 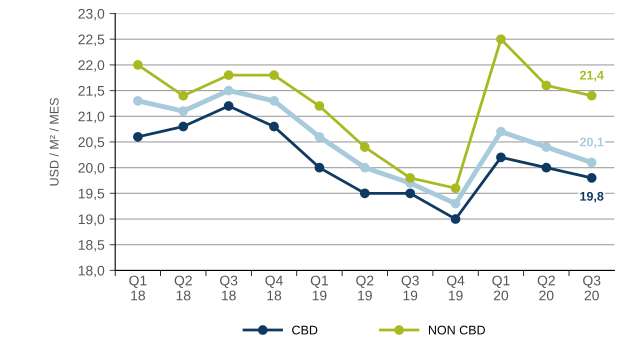 I want to click on x-tick-label: Q1 19, so click(x=319, y=288).